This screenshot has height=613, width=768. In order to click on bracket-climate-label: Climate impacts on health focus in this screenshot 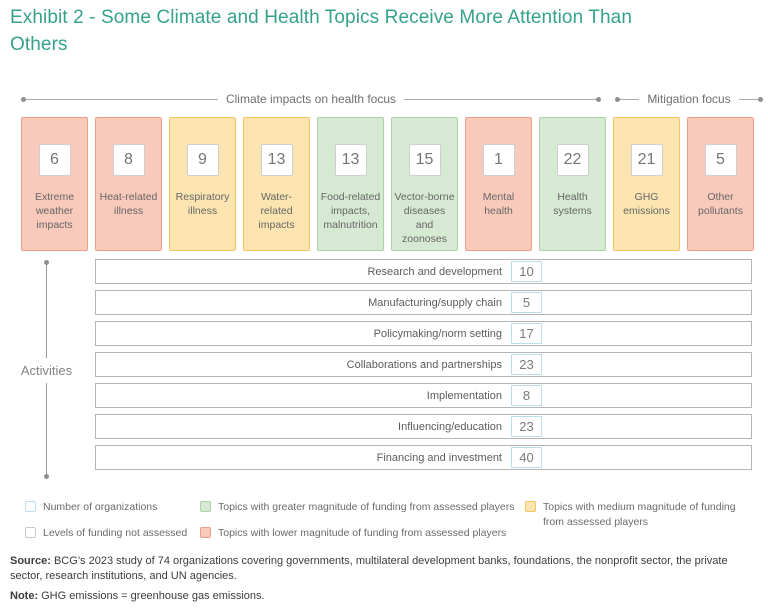, I will do `click(311, 99)`.